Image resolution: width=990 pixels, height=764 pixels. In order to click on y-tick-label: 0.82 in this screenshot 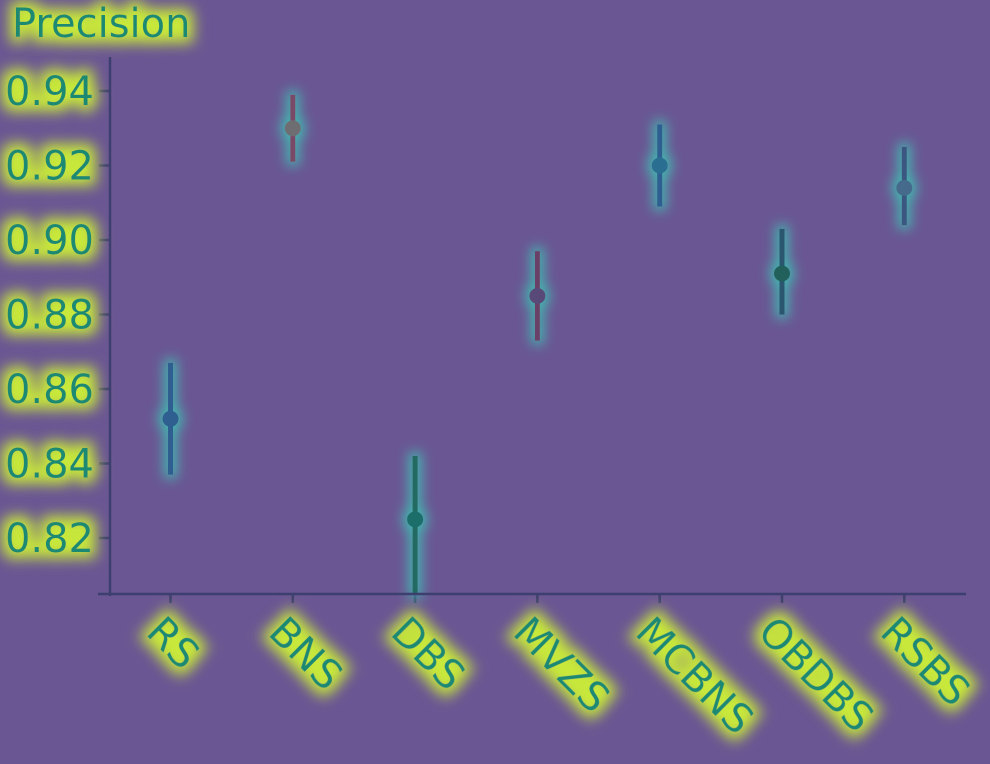, I will do `click(49, 539)`.